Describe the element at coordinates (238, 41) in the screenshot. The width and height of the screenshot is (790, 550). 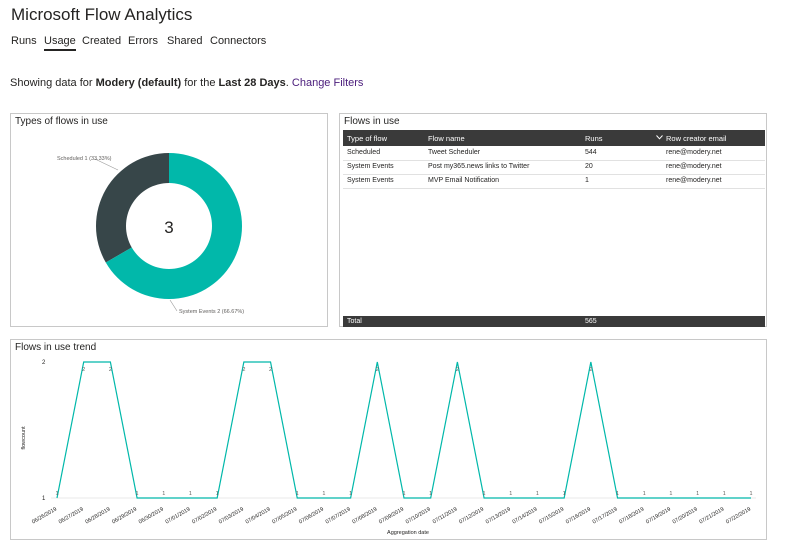
I see `tab-connectors: Connectors` at that location.